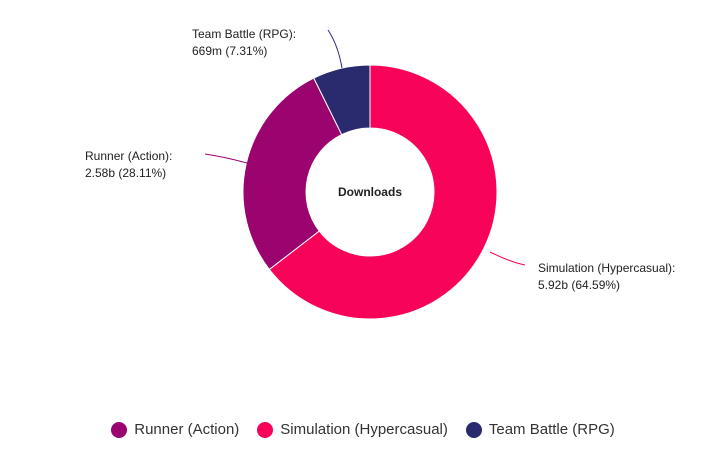 This screenshot has height=456, width=726. I want to click on legend-item-team-battle: Team Battle (RPG), so click(540, 429).